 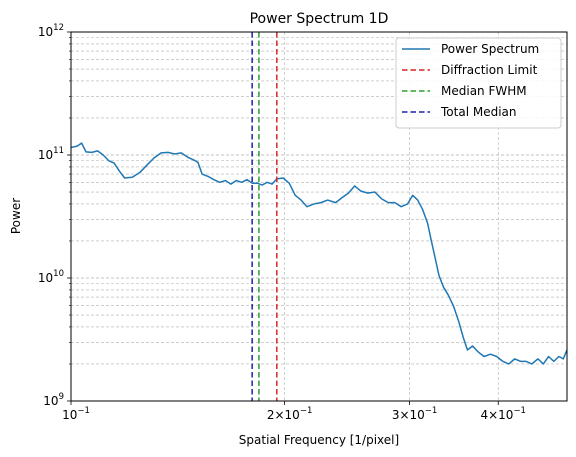 What do you see at coordinates (319, 440) in the screenshot?
I see `x-axis-label: Spatial Frequency [1/pixel]` at bounding box center [319, 440].